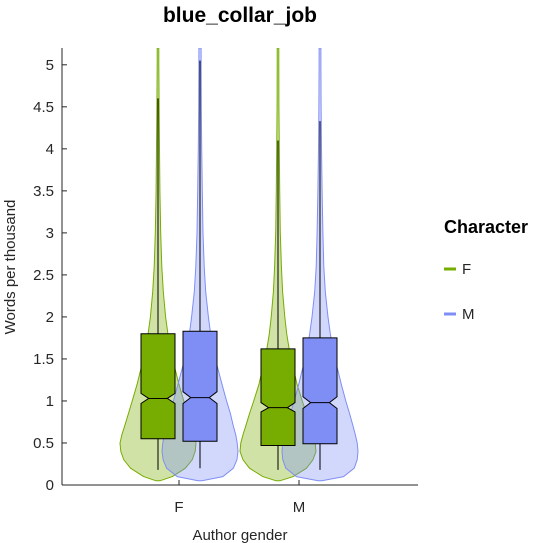 The width and height of the screenshot is (549, 543). Describe the element at coordinates (50, 233) in the screenshot. I see `y-tick-label: 3` at that location.